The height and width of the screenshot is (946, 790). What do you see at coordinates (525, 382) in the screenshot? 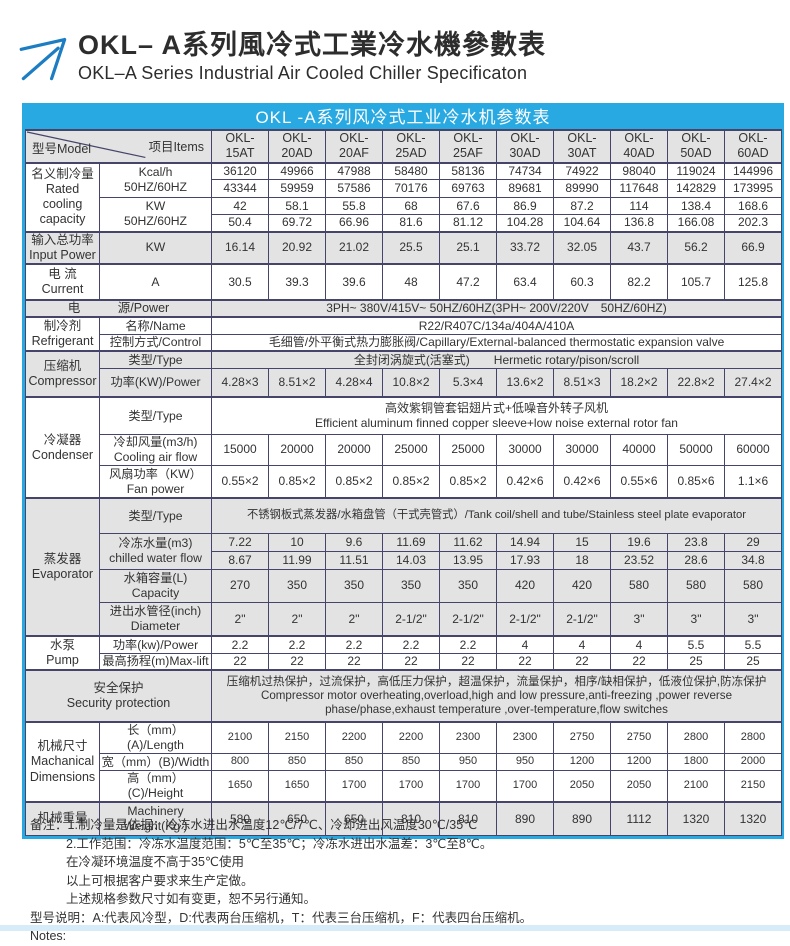
I see `compressor-power-value: 13.6×2` at bounding box center [525, 382].